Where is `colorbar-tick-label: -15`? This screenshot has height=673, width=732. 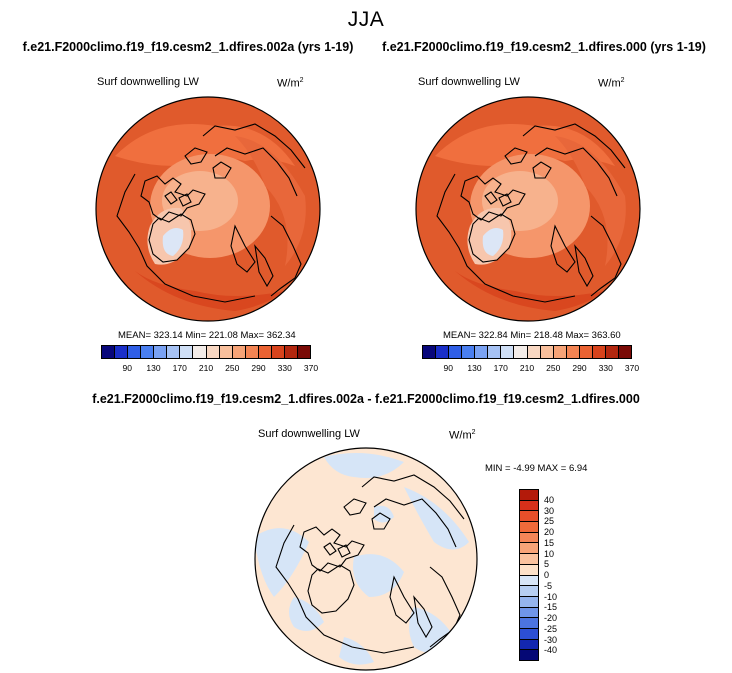
colorbar-tick-label: -15 is located at coordinates (551, 607).